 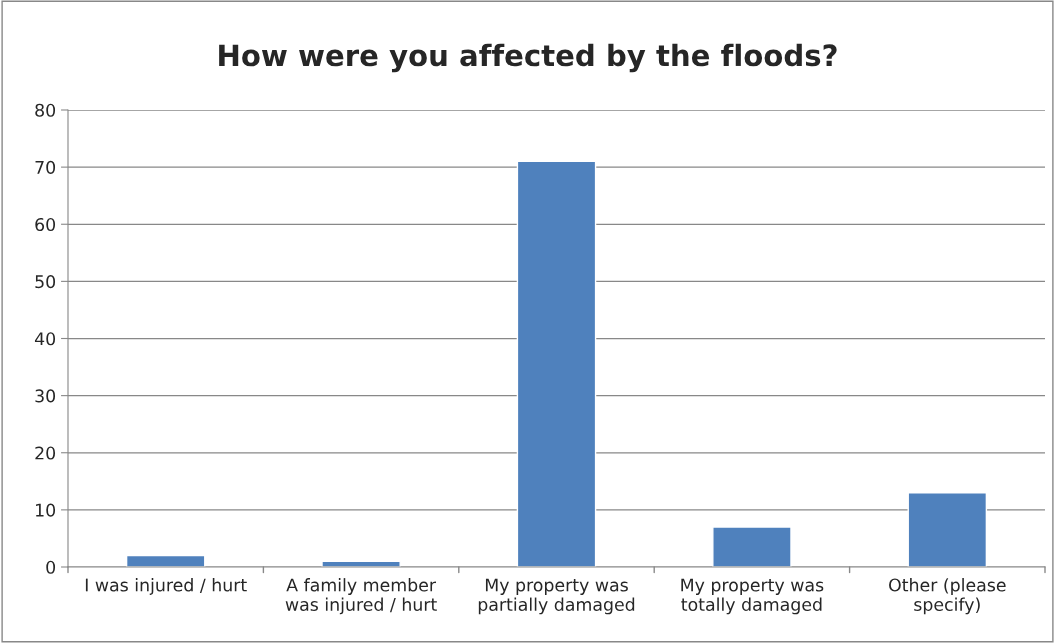 What do you see at coordinates (45, 339) in the screenshot?
I see `y-tick-label: 40` at bounding box center [45, 339].